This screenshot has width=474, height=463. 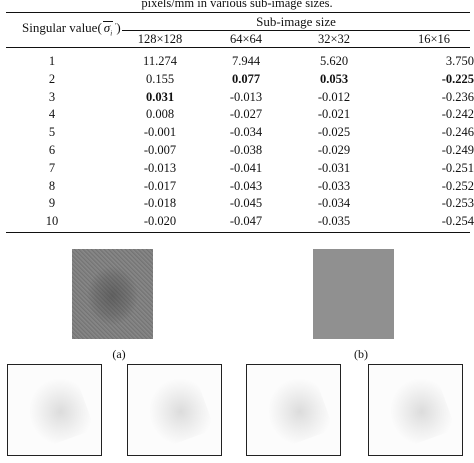 What do you see at coordinates (457, 78) in the screenshot?
I see `table-cell: -0.225` at bounding box center [457, 78].